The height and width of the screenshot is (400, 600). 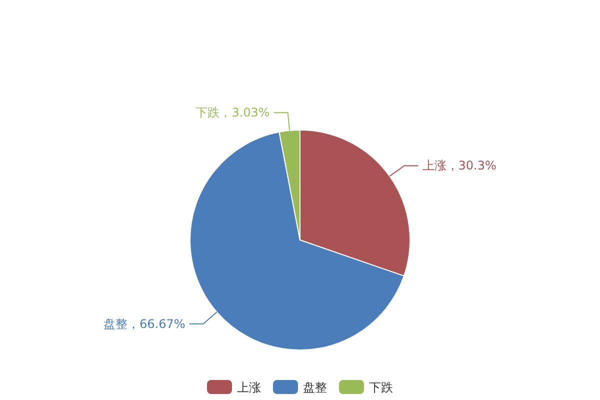 What do you see at coordinates (233, 113) in the screenshot?
I see `data-label: 下跌，3.03%` at bounding box center [233, 113].